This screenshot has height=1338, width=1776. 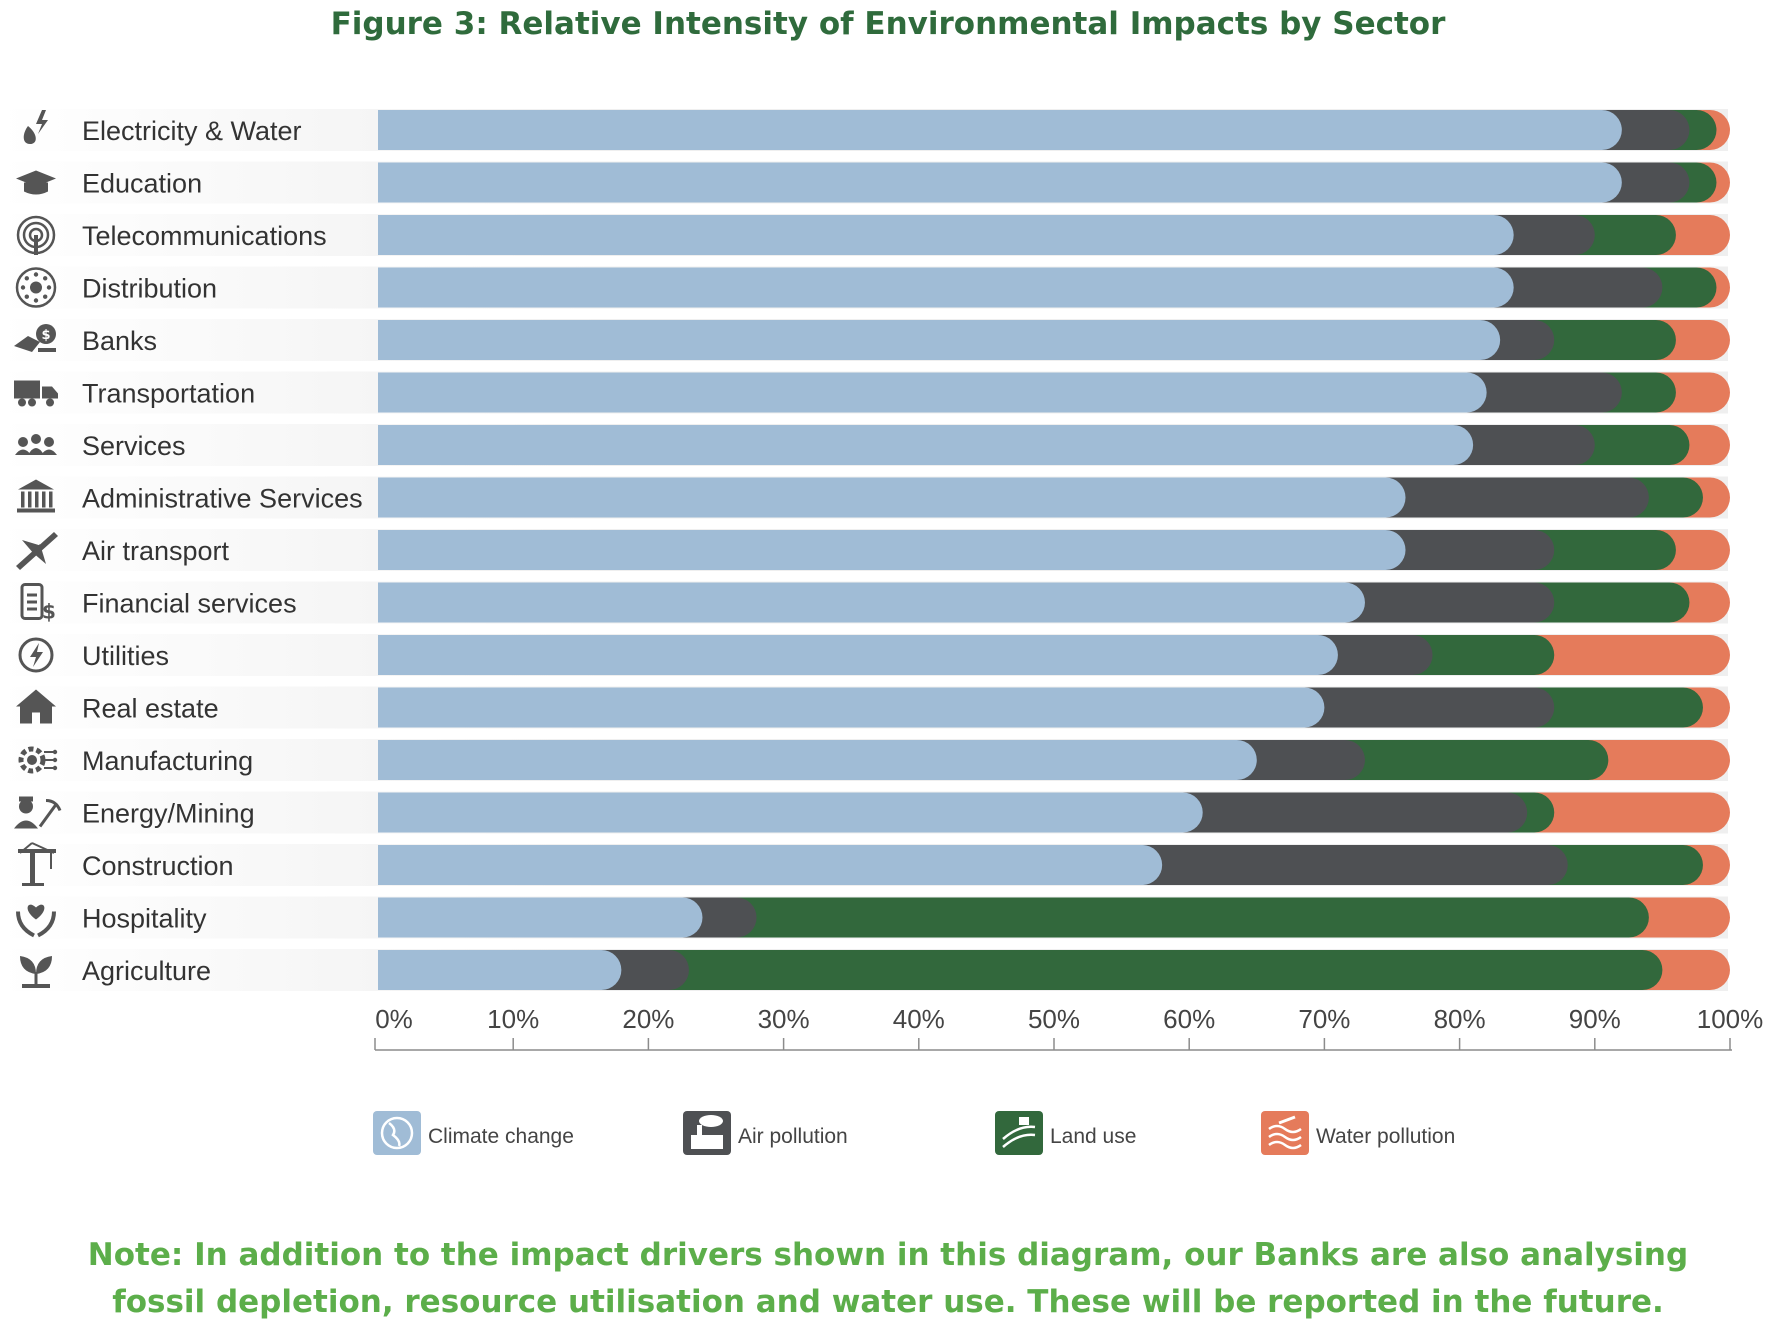 I want to click on sector-label: Financial services, so click(x=189, y=604).